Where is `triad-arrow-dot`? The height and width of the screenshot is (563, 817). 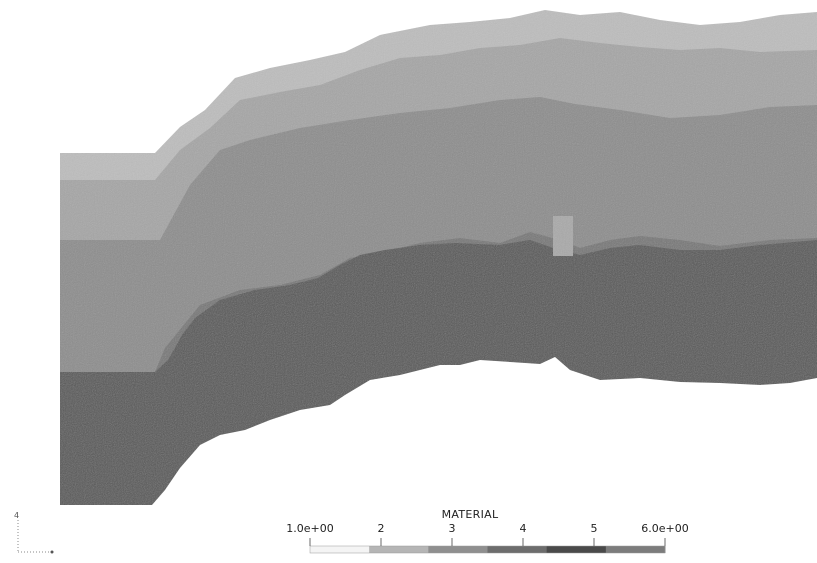 triad-arrow-dot is located at coordinates (52, 552).